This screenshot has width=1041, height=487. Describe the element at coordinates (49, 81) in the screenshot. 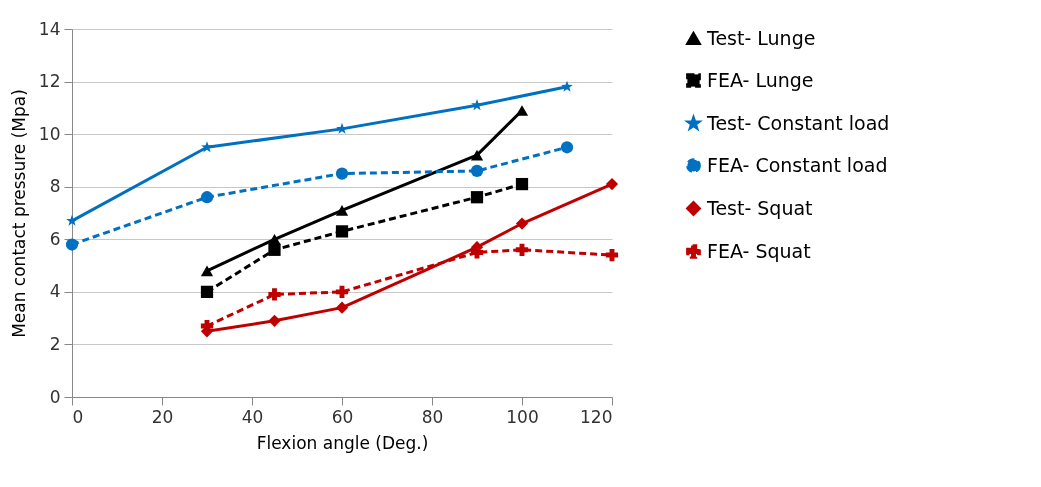

I see `y-tick-label: 12` at that location.